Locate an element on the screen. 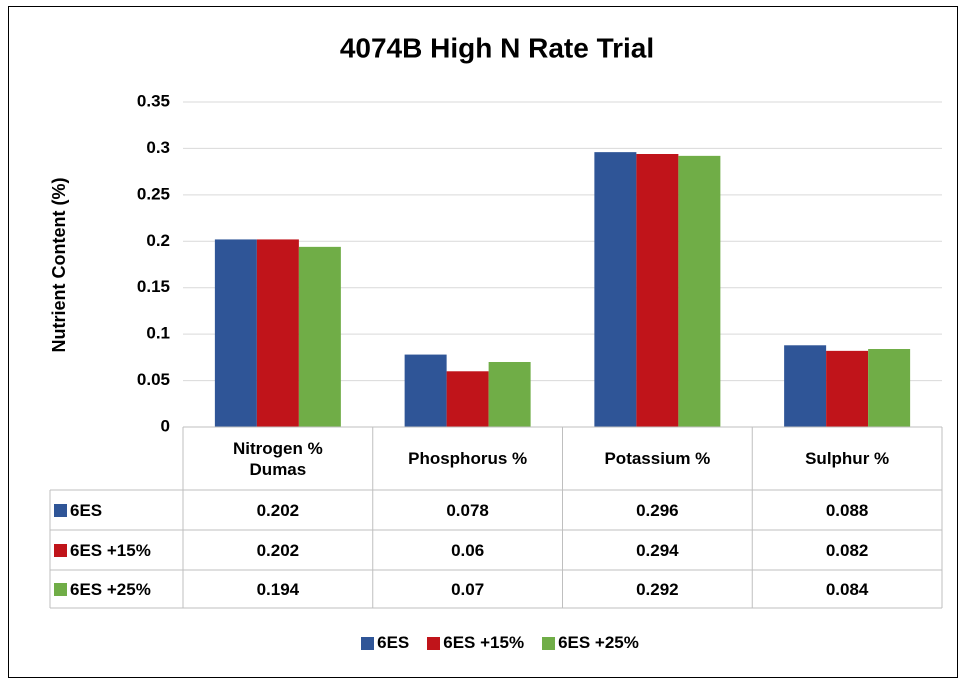 This screenshot has width=960, height=679. y-tick-label: 0.35 is located at coordinates (153, 100).